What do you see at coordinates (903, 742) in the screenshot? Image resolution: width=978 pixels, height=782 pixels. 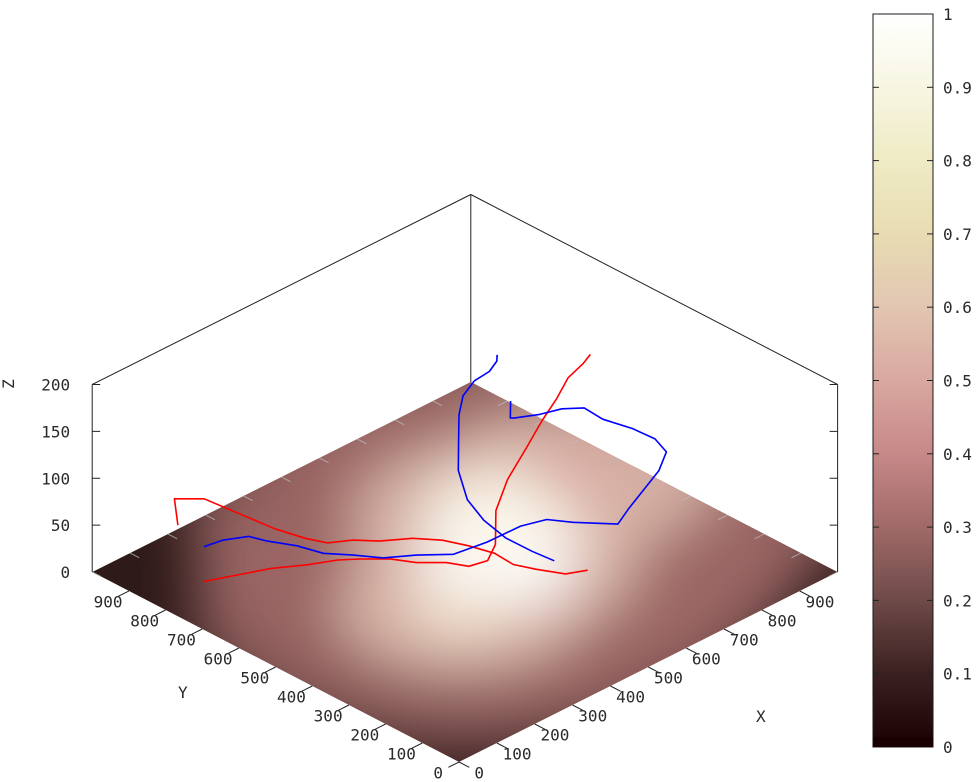 I see `colorbar-min-band` at bounding box center [903, 742].